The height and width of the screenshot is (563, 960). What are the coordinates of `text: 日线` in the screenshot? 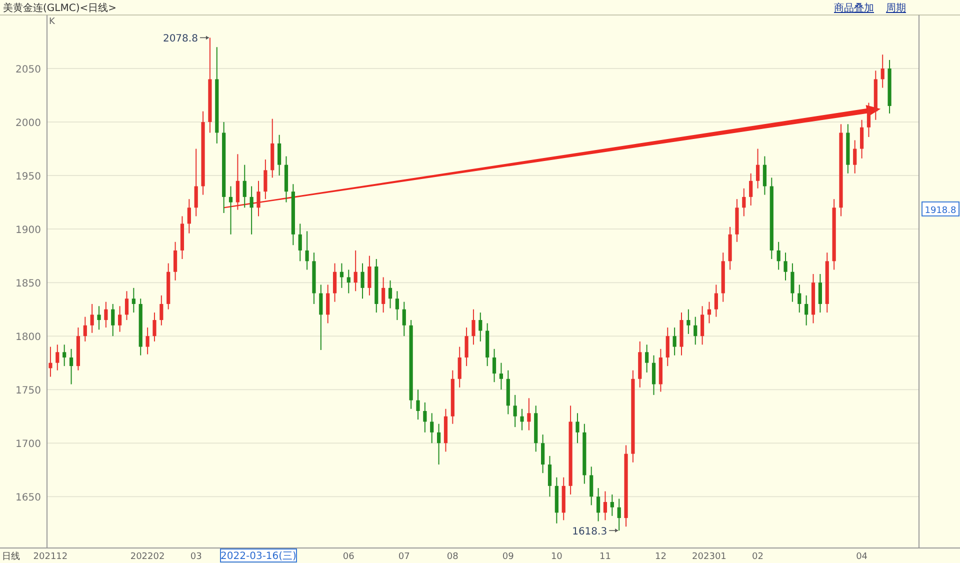 It's located at (11, 556).